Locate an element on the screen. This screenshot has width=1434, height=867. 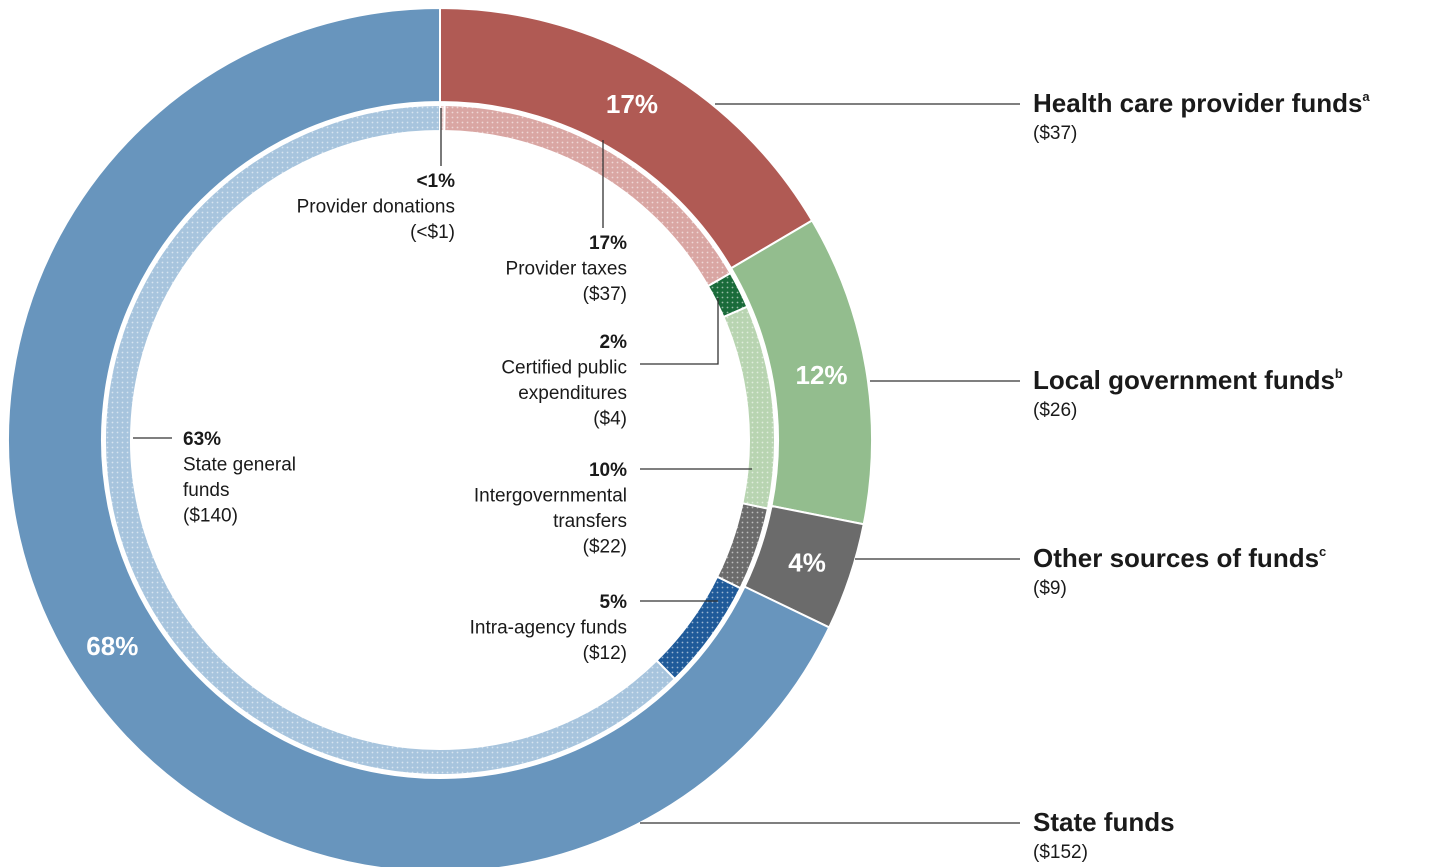
inner-name: Provider donations is located at coordinates (376, 207).